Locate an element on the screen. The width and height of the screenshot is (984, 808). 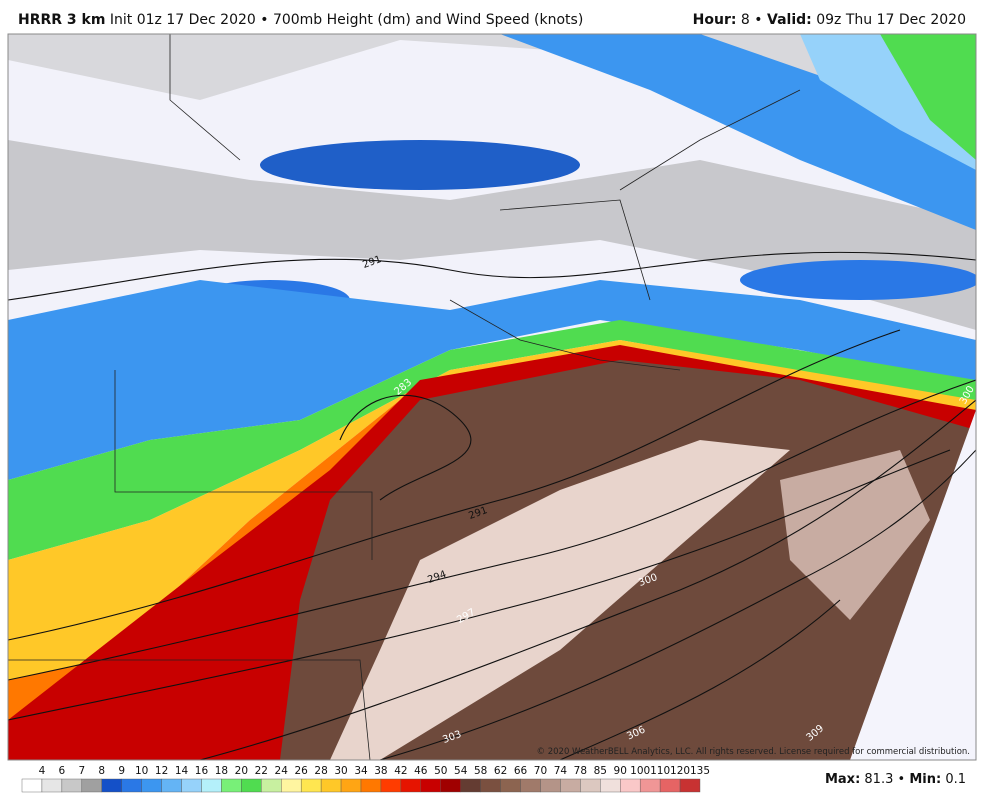
legend-tick-label: 22 is located at coordinates (261, 771).